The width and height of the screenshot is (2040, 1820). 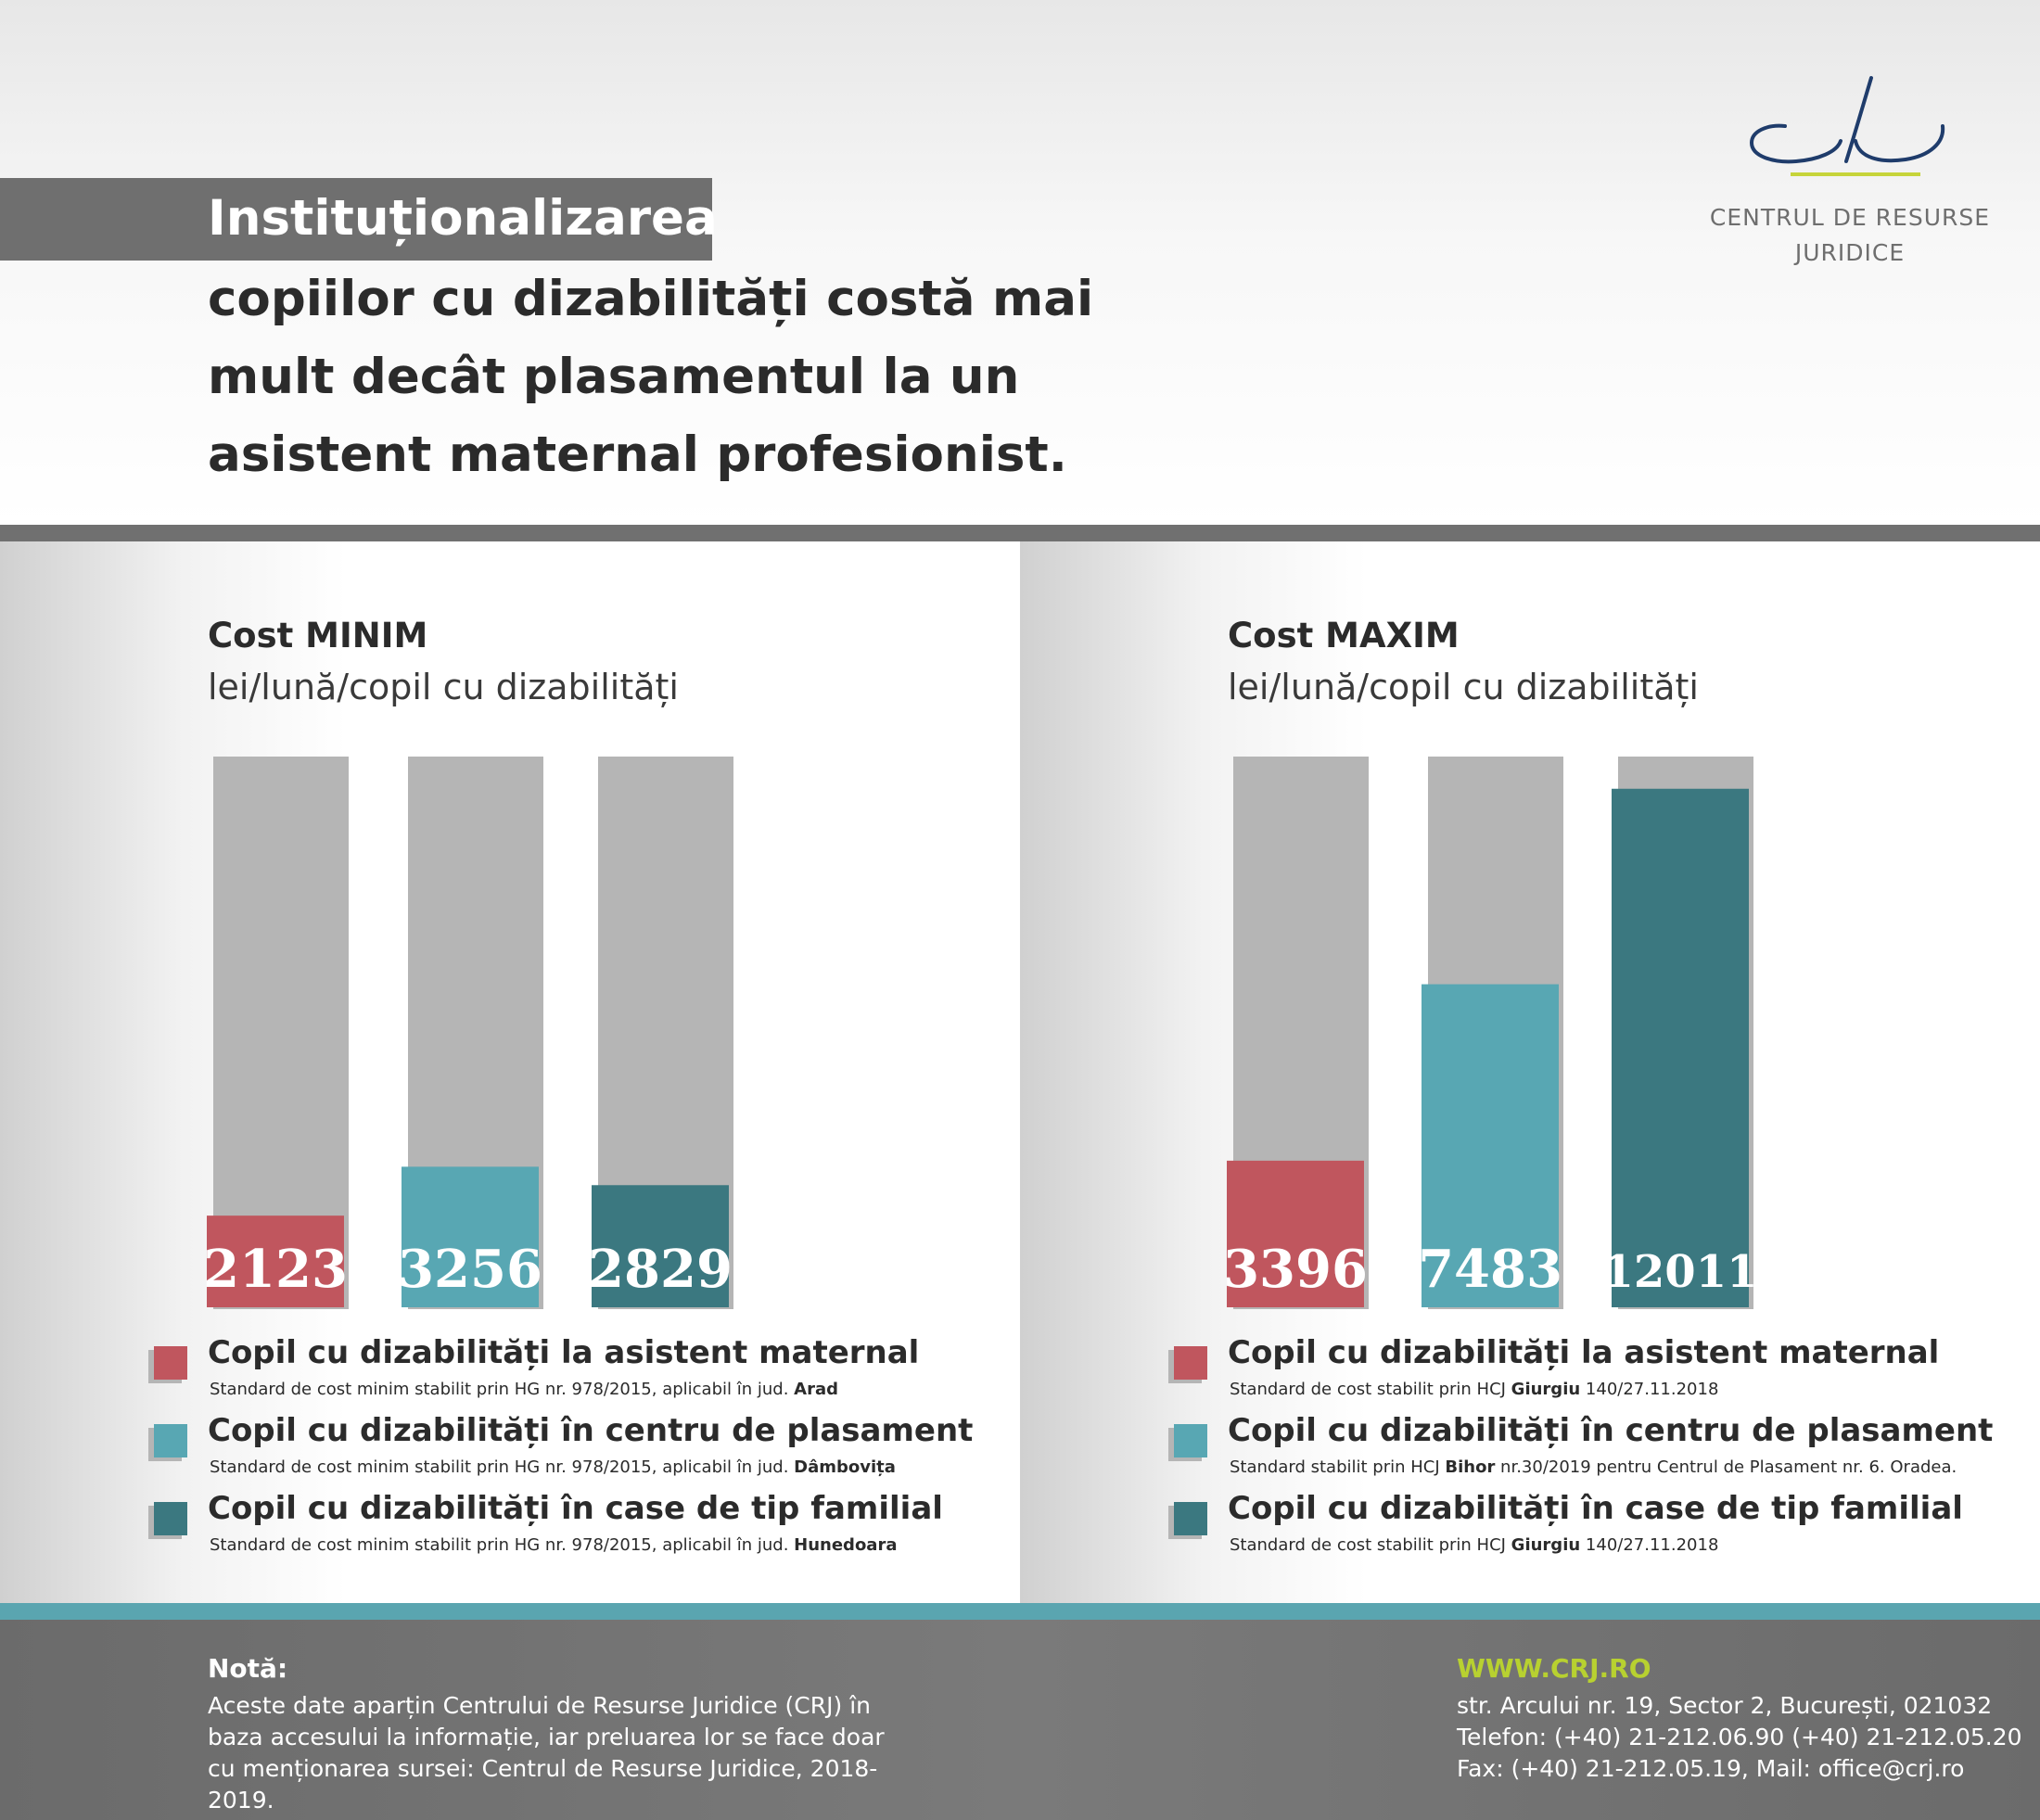 I want to click on logo-name: CENTRUL DE RESURSE JURIDICE, so click(x=1849, y=235).